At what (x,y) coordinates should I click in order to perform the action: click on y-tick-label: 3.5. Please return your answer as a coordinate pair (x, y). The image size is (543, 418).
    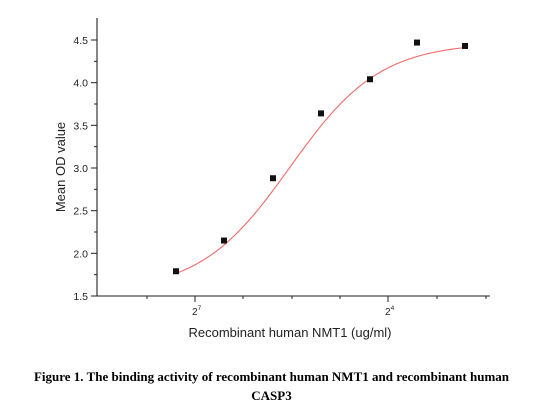
    Looking at the image, I should click on (80, 126).